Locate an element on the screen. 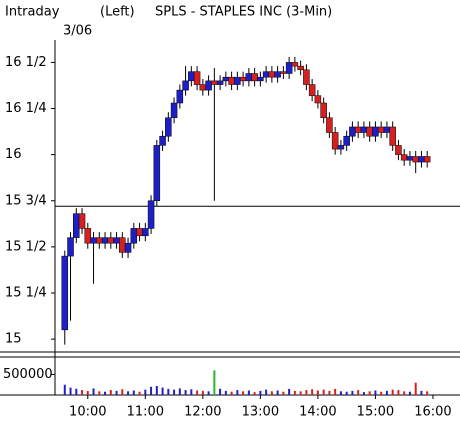 This screenshot has width=460, height=423. y-tick-label: 16 1/4 is located at coordinates (26, 108).